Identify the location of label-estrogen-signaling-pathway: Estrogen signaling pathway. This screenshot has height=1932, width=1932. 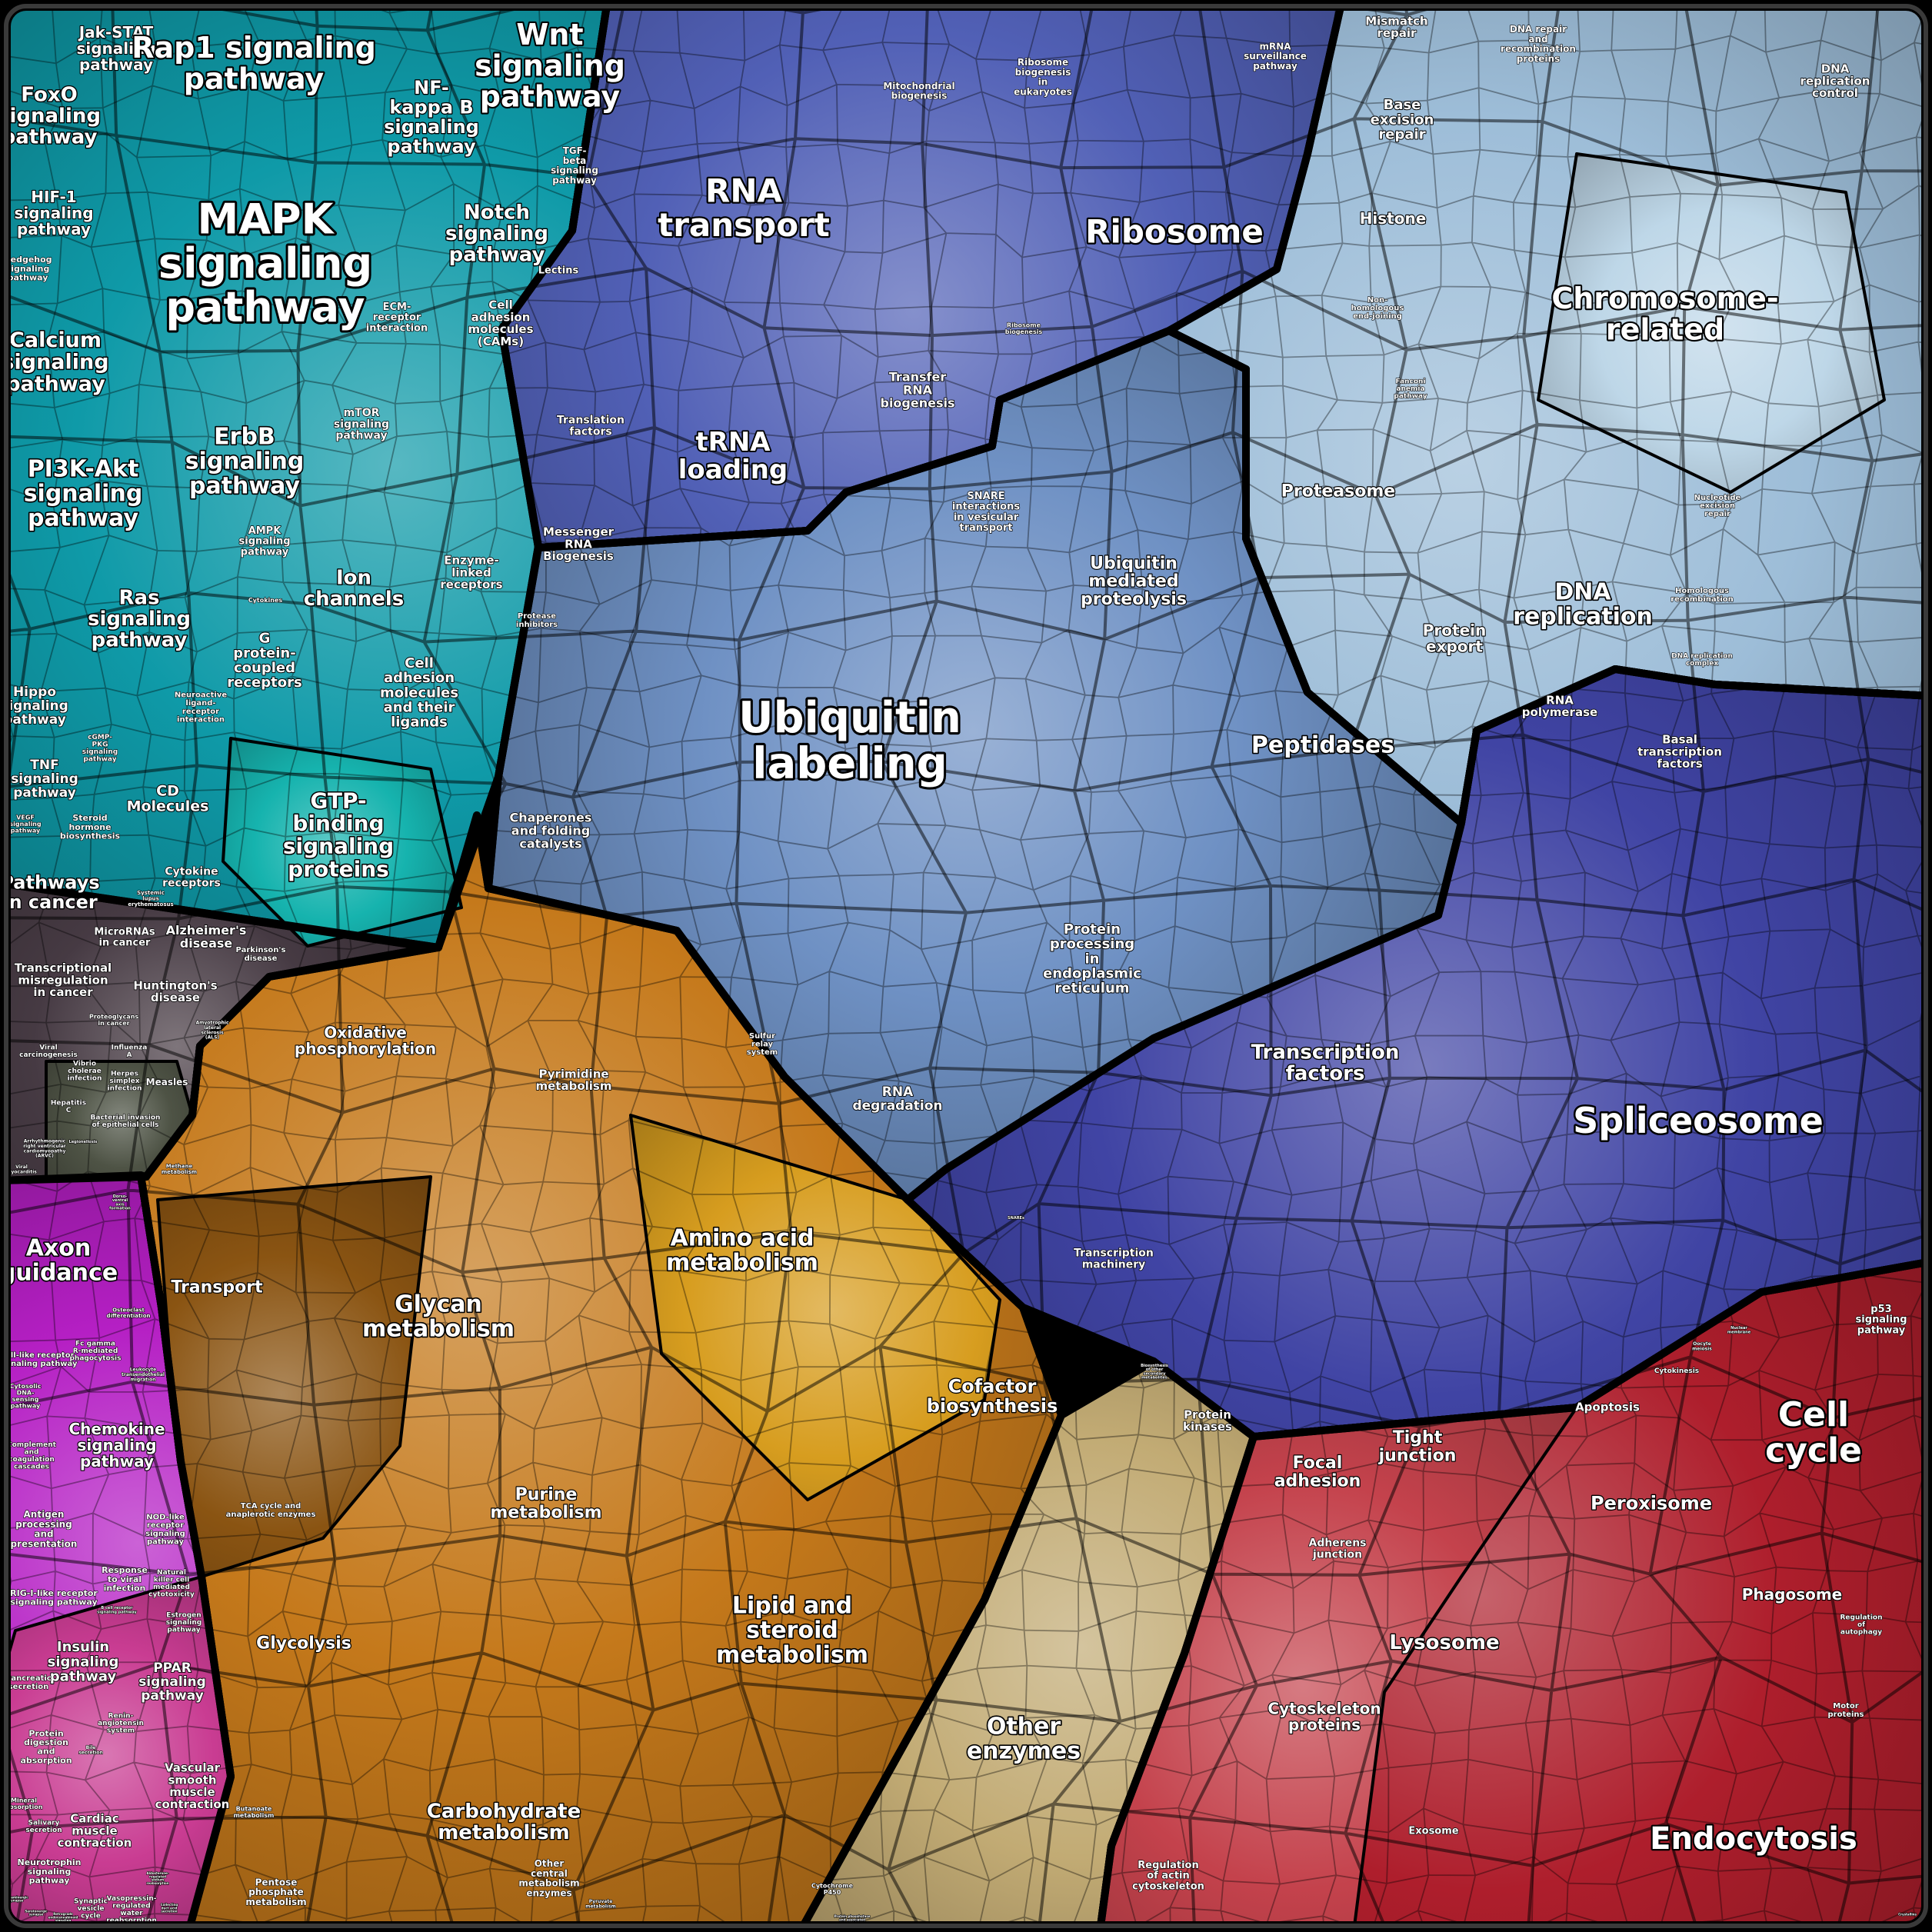
(184, 1623).